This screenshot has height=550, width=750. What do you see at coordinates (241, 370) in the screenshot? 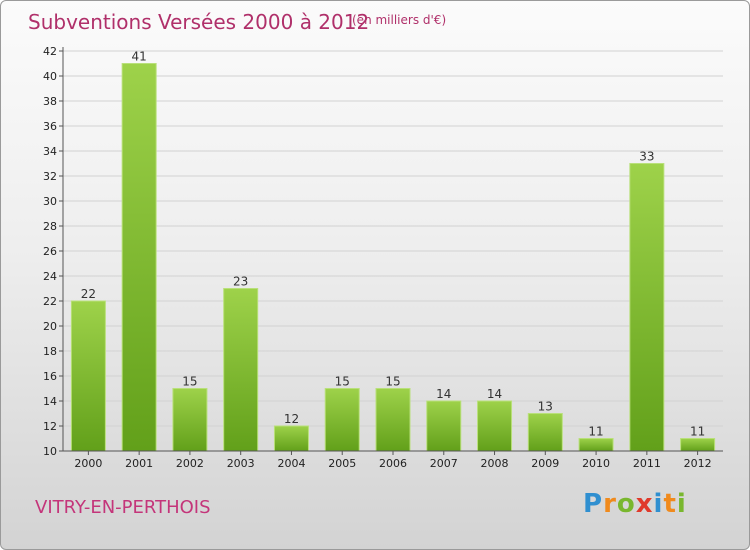
I see `bar-2003` at bounding box center [241, 370].